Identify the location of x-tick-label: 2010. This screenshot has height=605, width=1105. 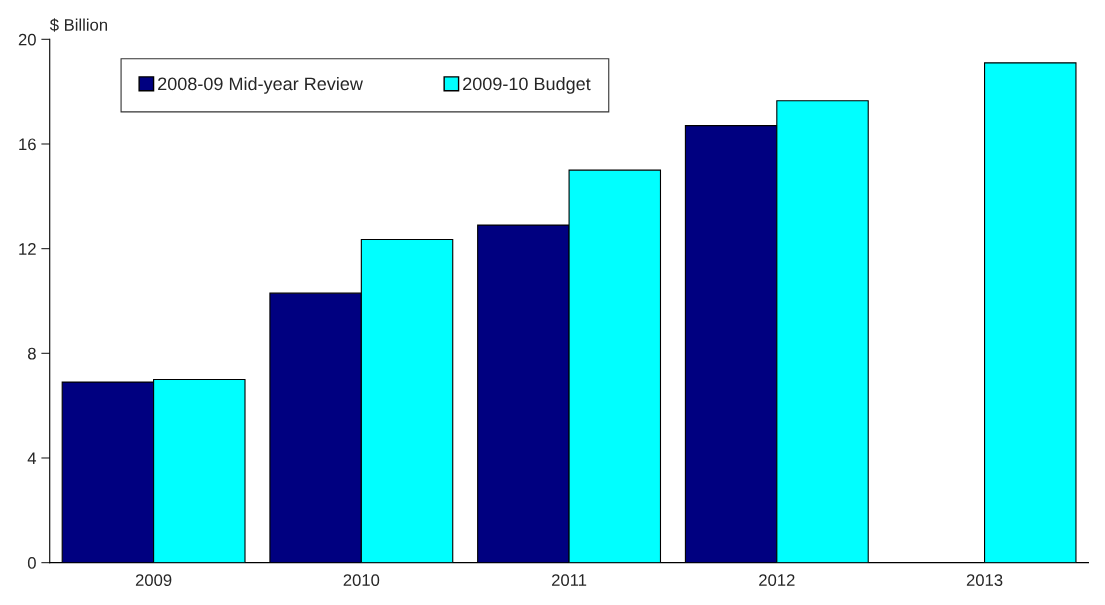
(361, 580).